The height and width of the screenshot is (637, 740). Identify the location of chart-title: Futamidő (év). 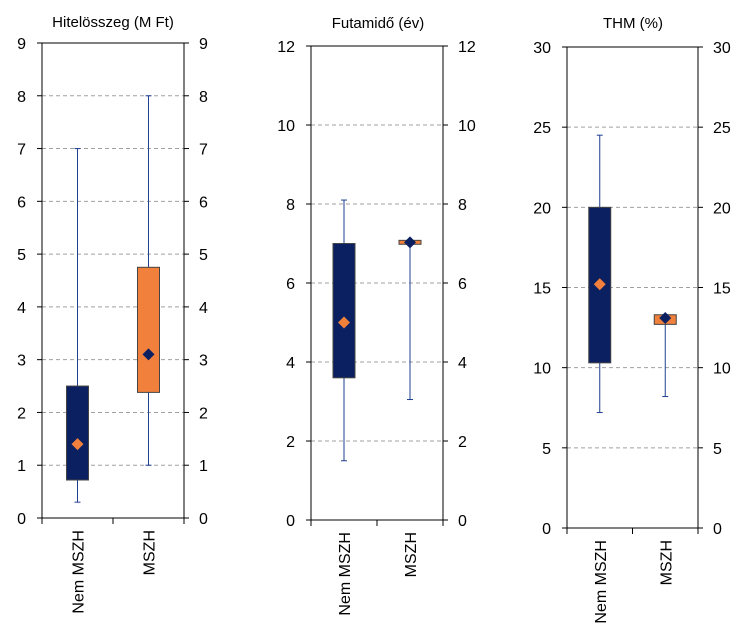
(378, 23).